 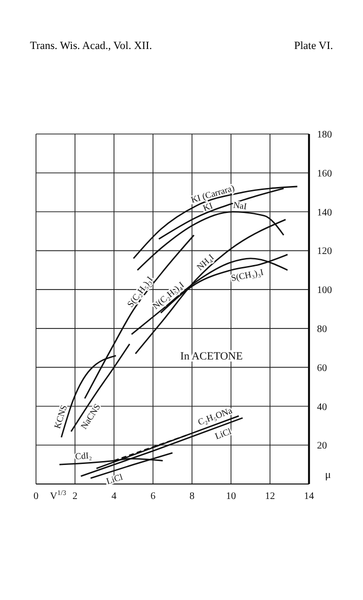 What do you see at coordinates (240, 206) in the screenshot?
I see `text: NaI` at bounding box center [240, 206].